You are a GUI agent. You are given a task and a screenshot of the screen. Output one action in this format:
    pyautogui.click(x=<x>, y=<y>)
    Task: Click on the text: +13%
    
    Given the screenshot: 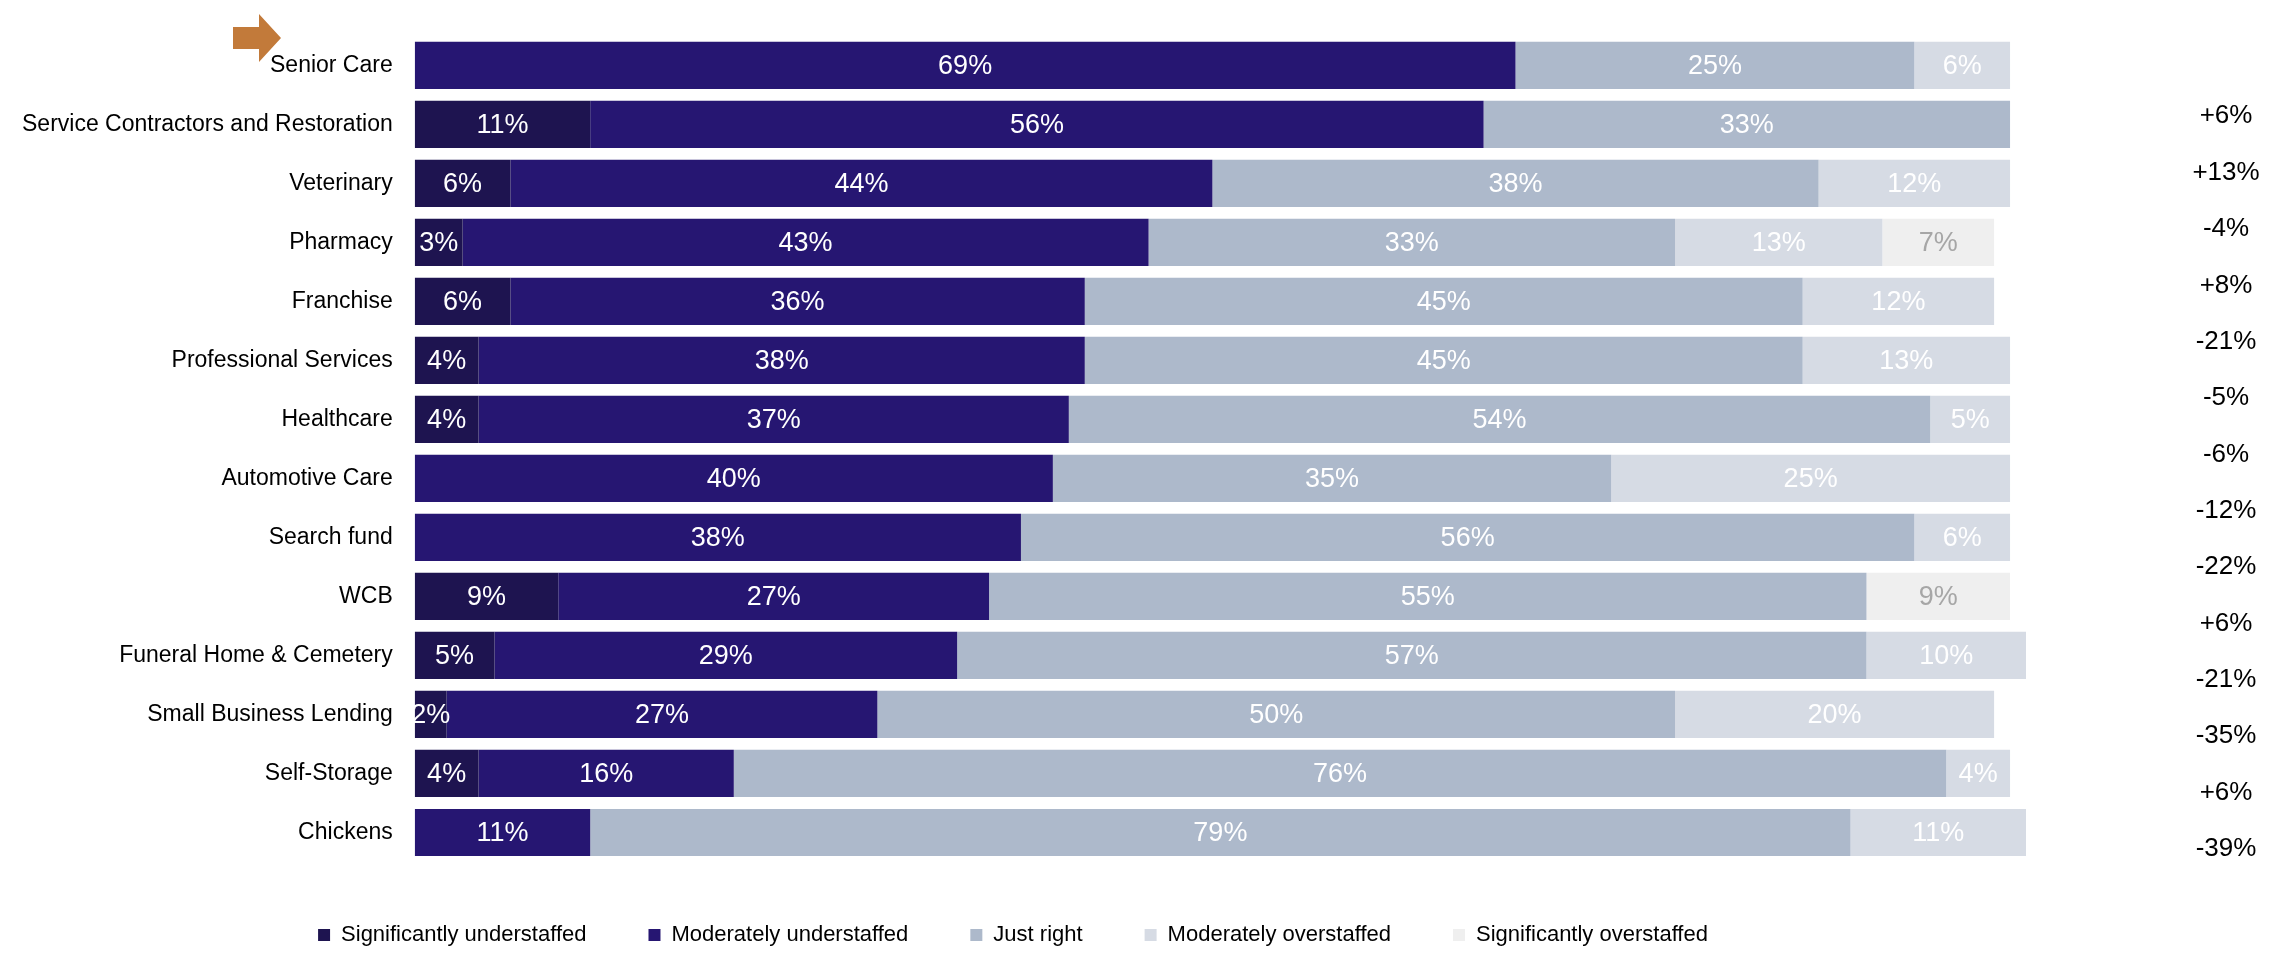 What is the action you would take?
    pyautogui.click(x=2226, y=170)
    